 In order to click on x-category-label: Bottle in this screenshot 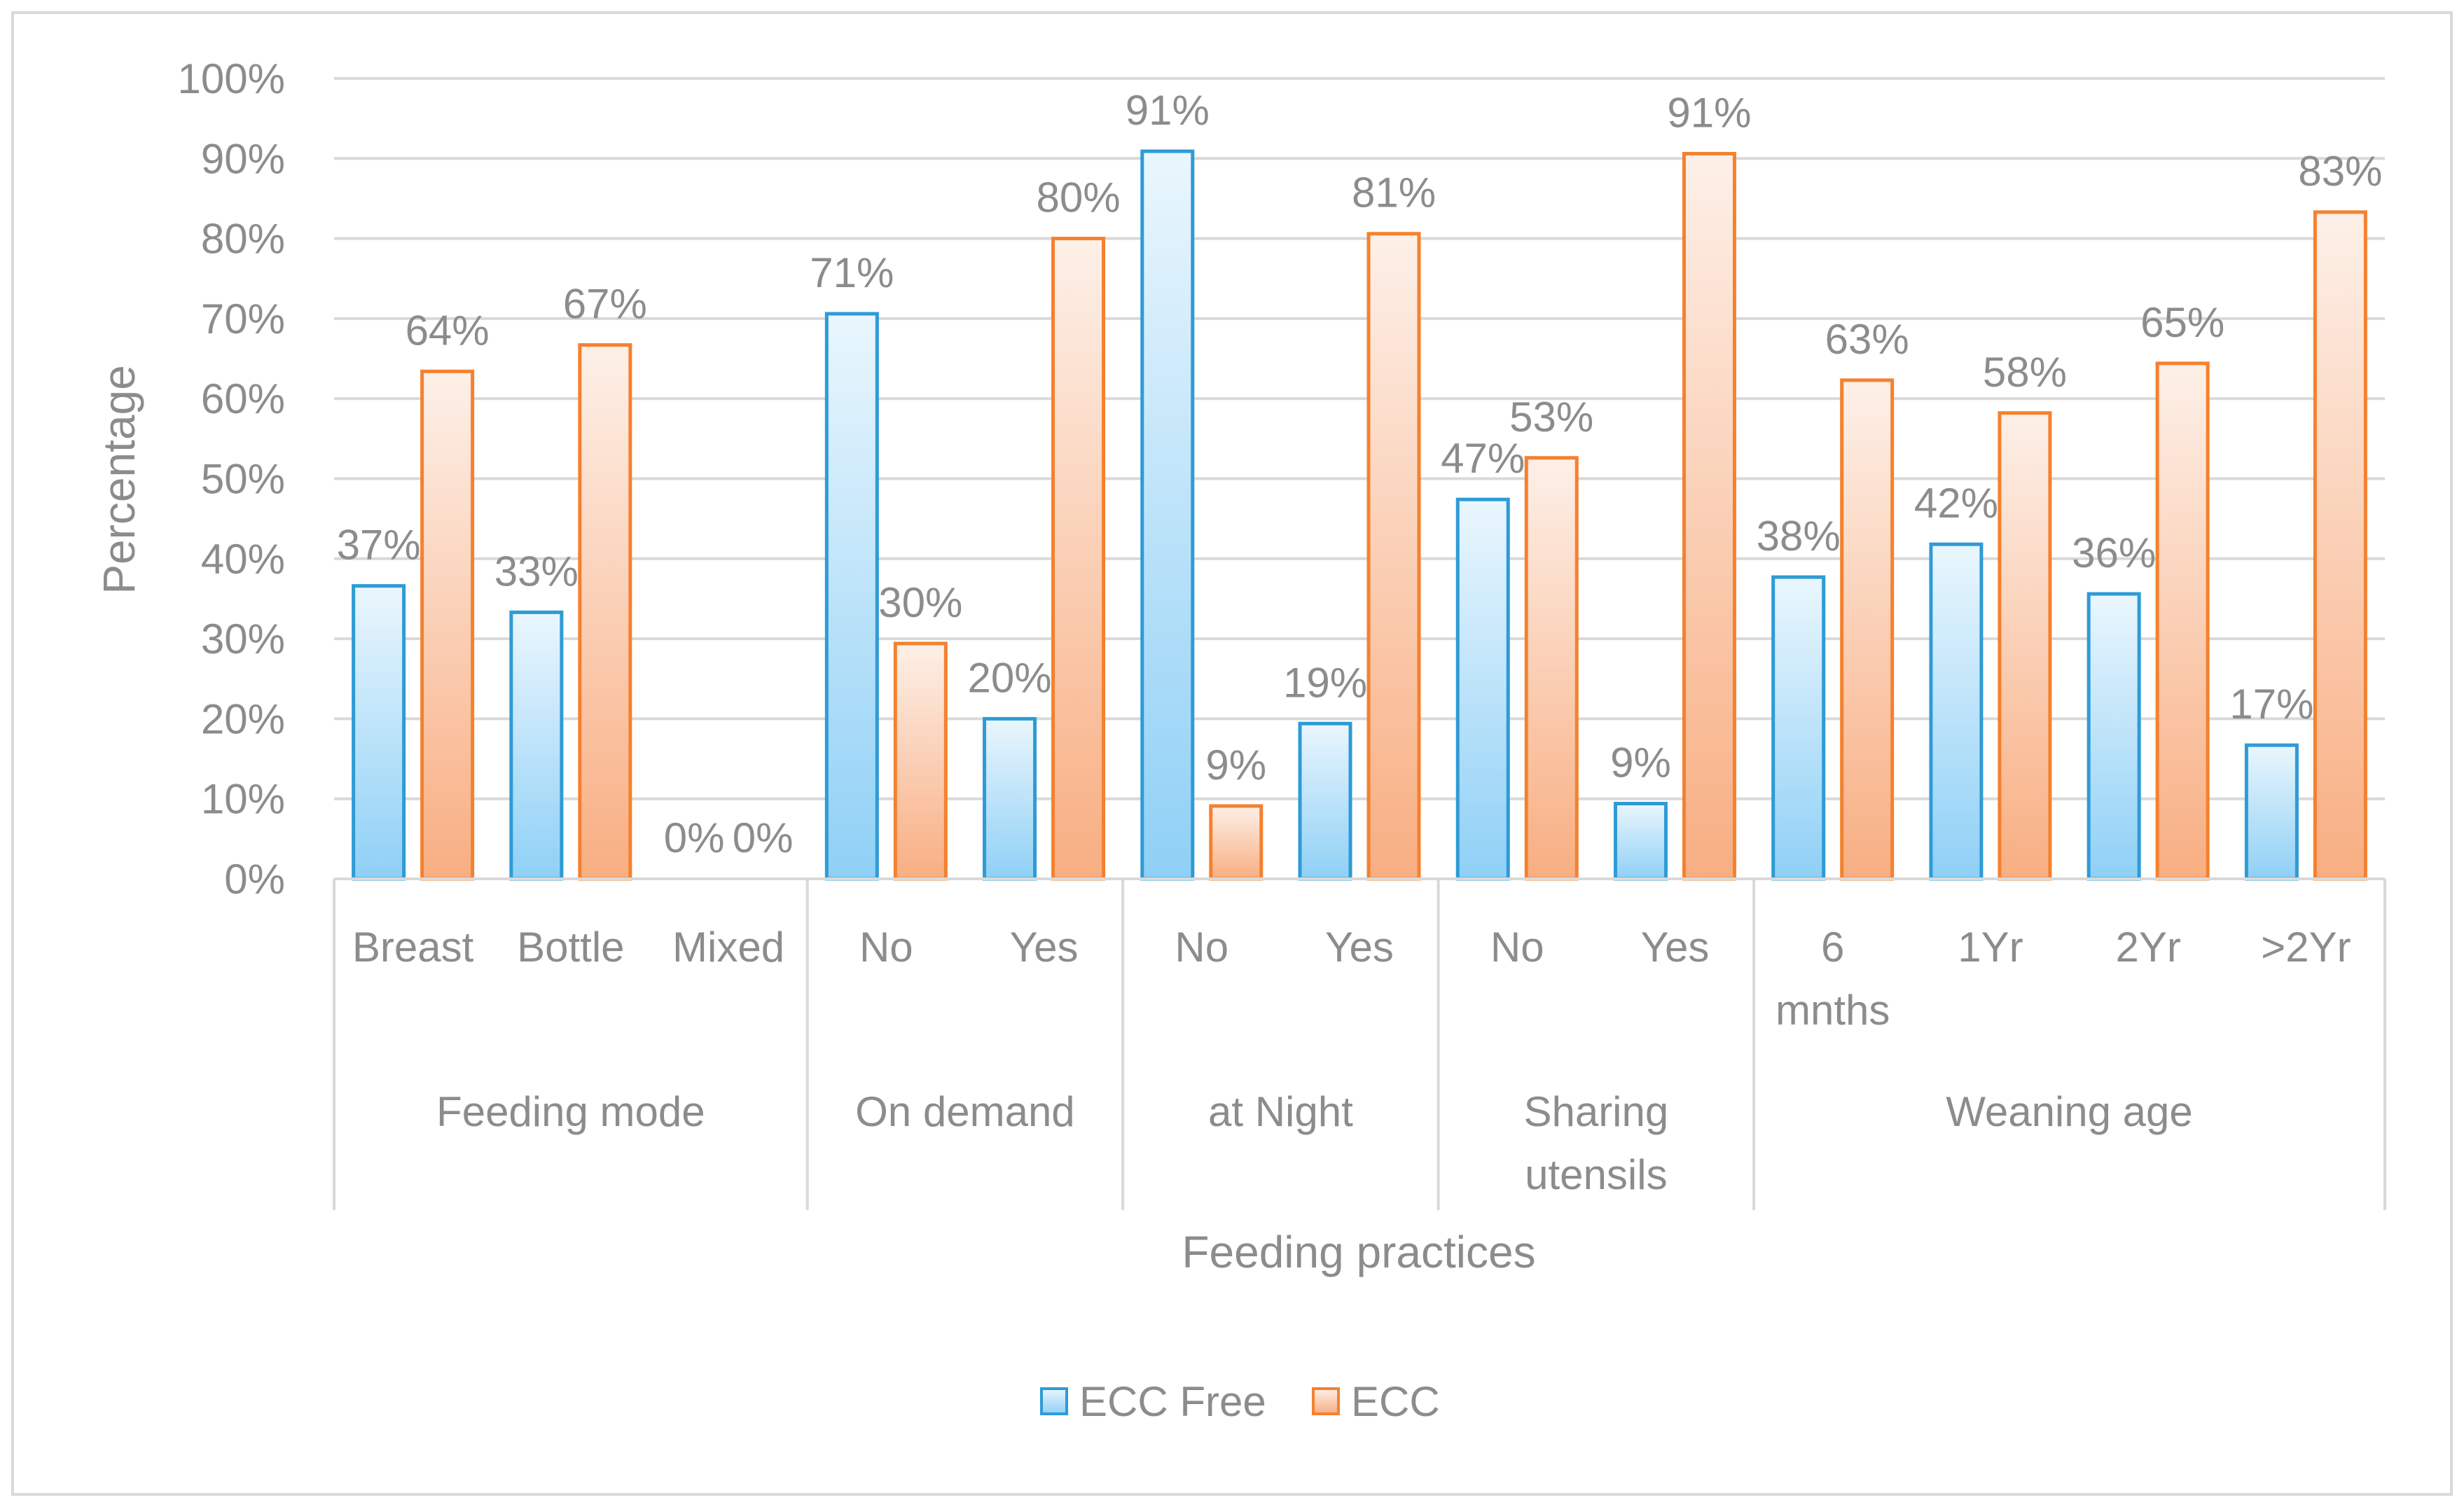, I will do `click(570, 948)`.